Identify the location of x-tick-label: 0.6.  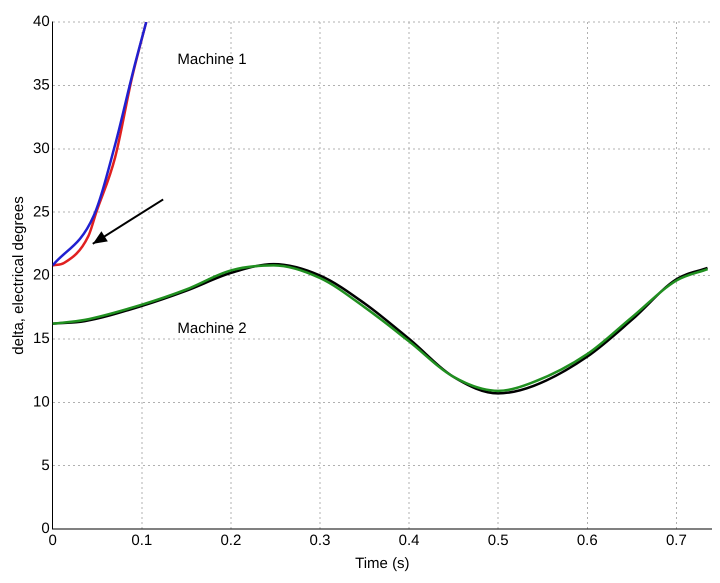
(587, 541).